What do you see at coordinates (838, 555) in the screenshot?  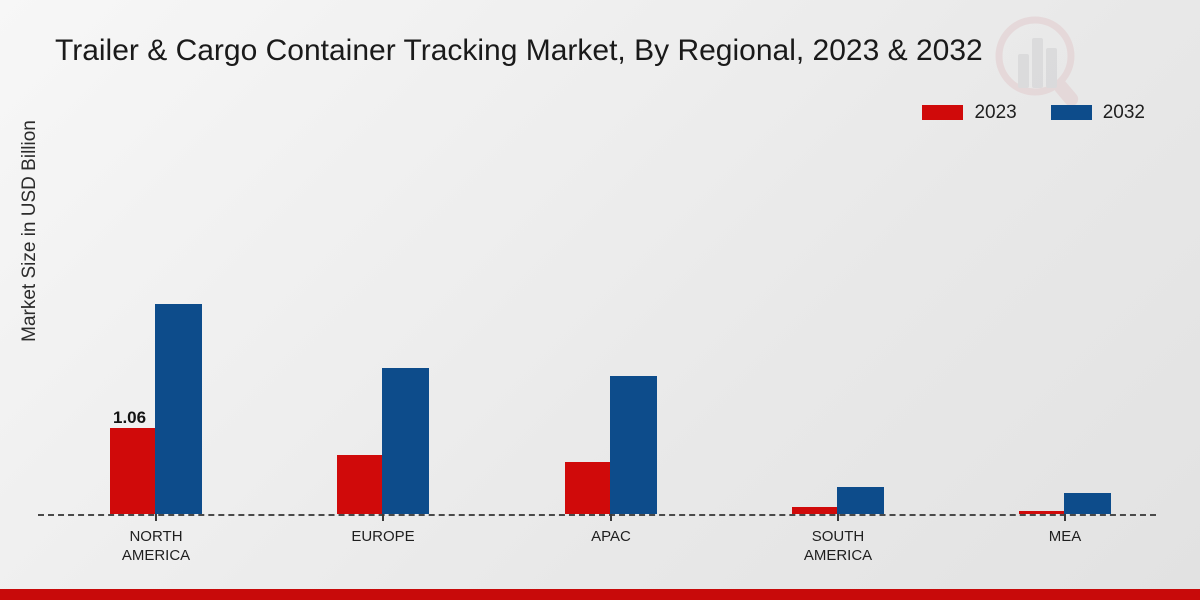 I see `x-axis-label-south-america-line2: AMERICA` at bounding box center [838, 555].